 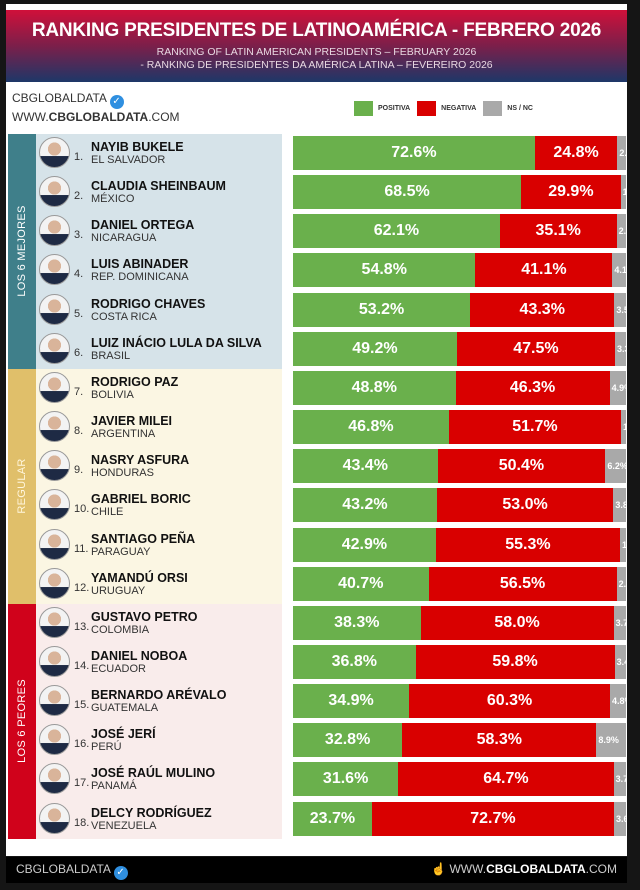 What do you see at coordinates (159, 721) in the screenshot?
I see `group-panel` at bounding box center [159, 721].